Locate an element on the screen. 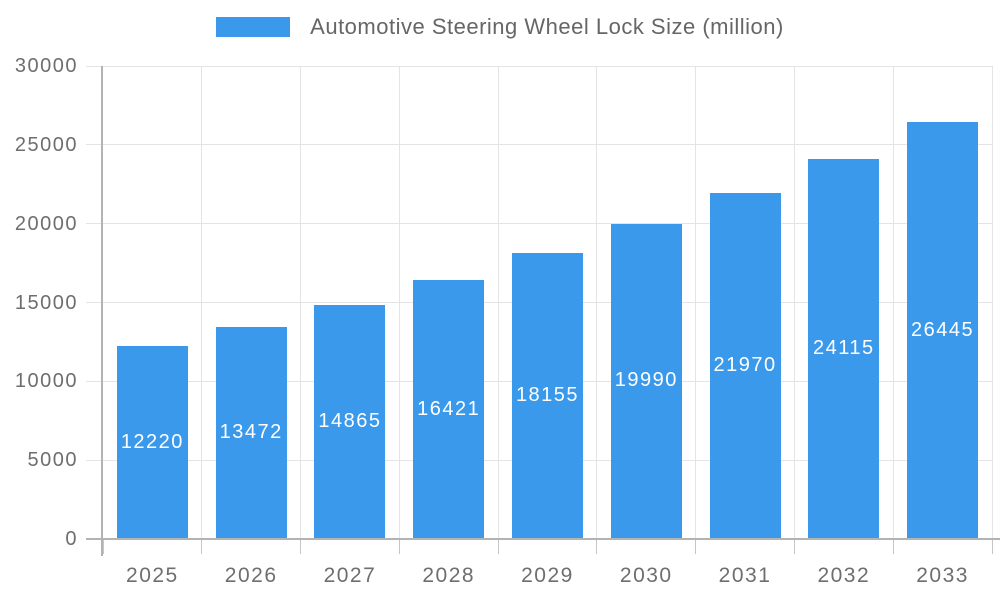  bar-2033: 26445 is located at coordinates (943, 330).